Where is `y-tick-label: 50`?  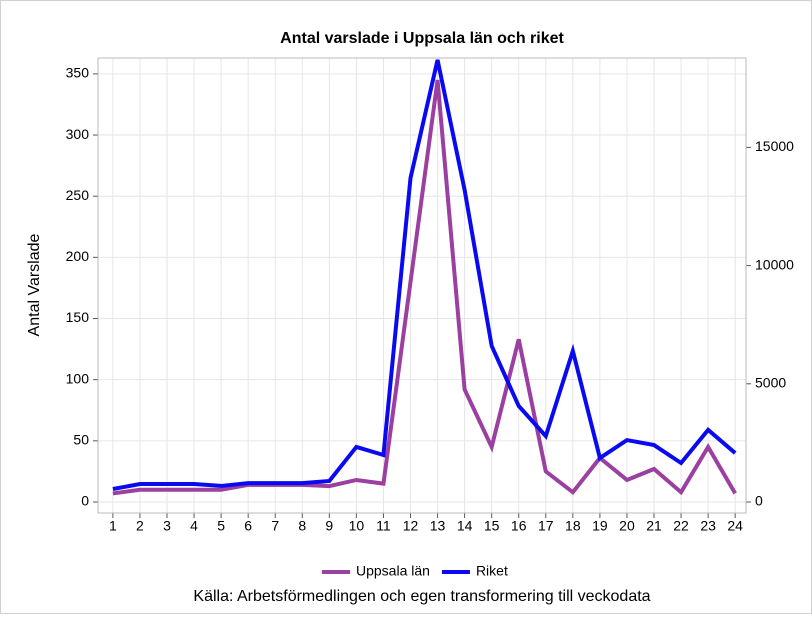
y-tick-label: 50 is located at coordinates (81, 440).